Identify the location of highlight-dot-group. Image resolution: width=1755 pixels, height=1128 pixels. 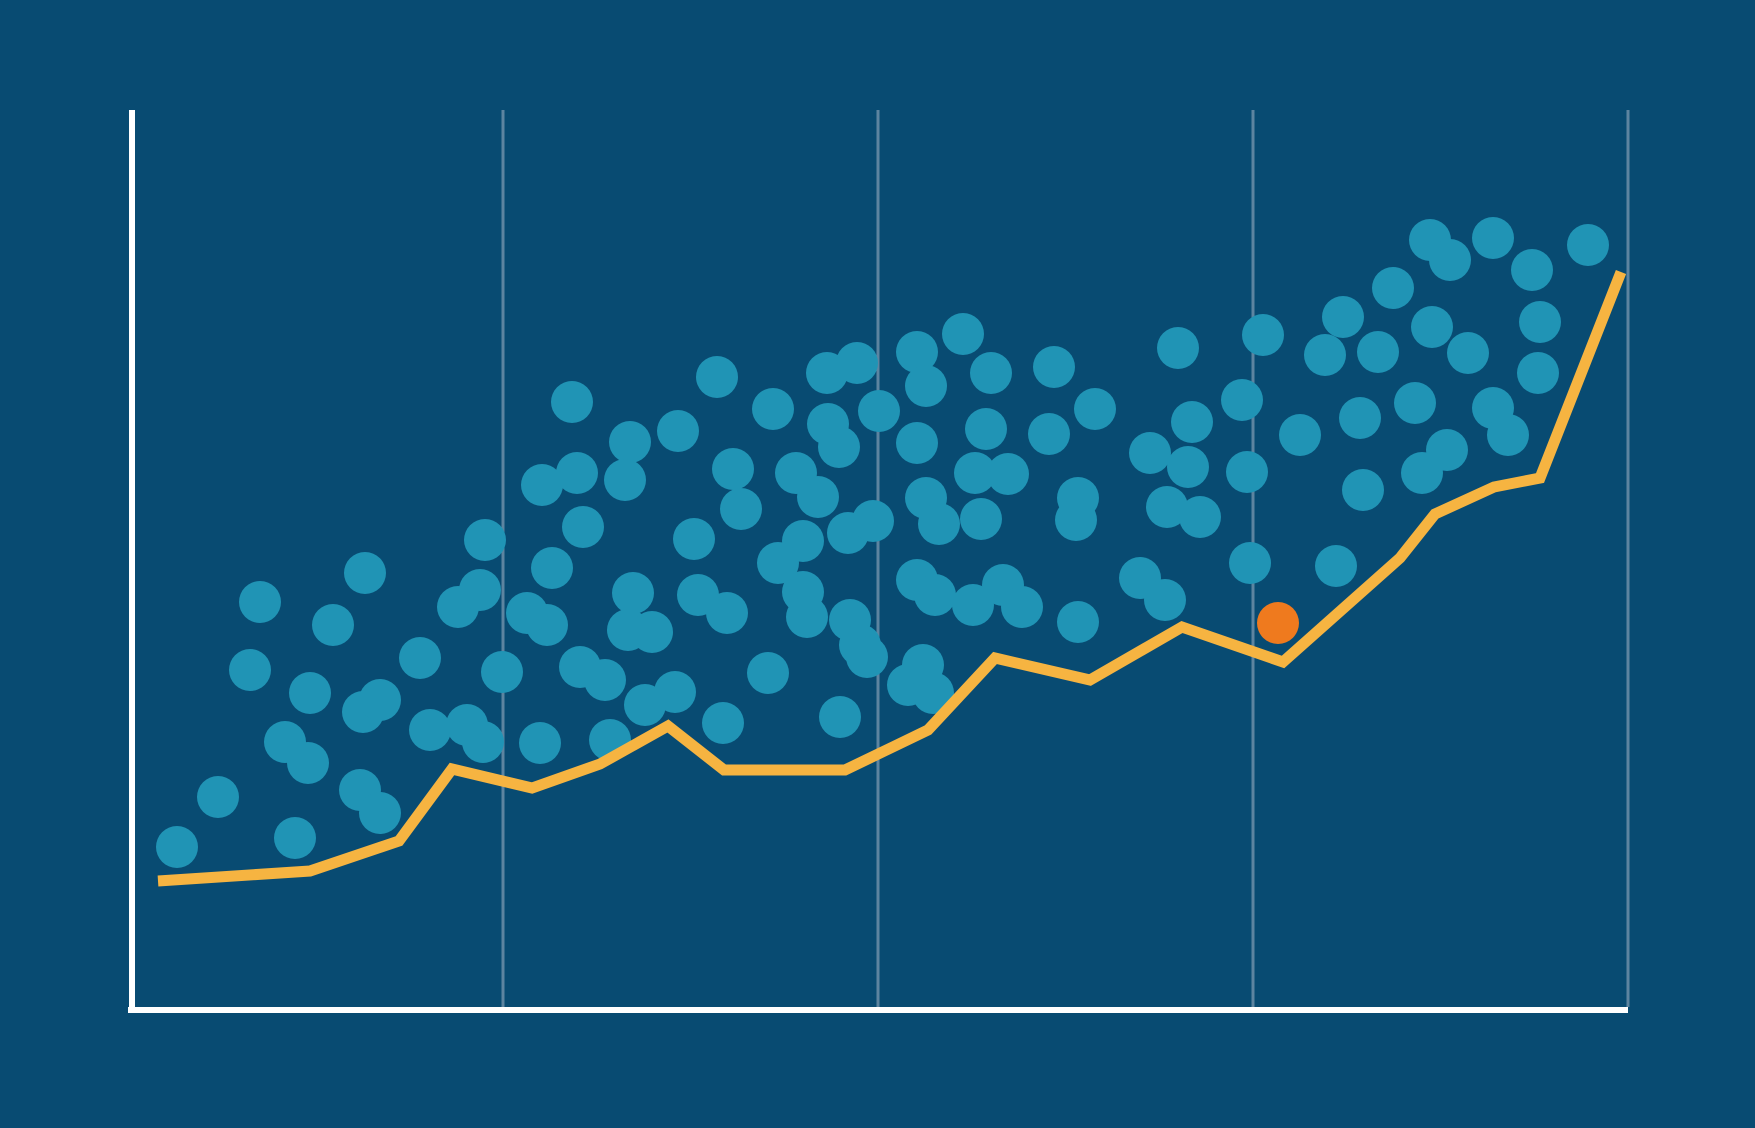
(1278, 623).